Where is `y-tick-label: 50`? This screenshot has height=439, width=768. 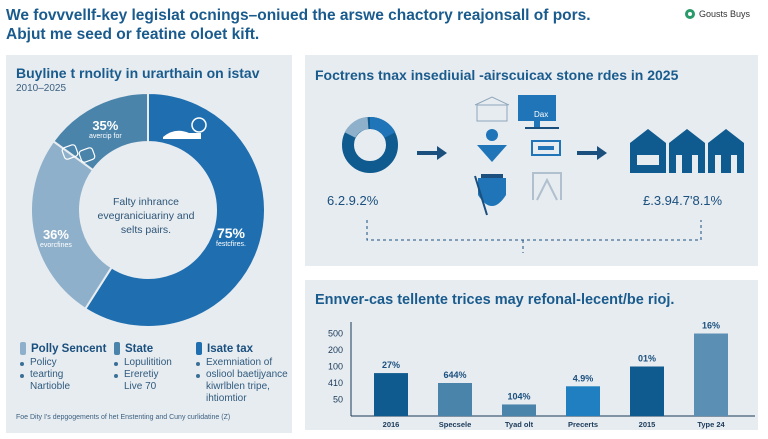
y-tick-label: 50 is located at coordinates (338, 400).